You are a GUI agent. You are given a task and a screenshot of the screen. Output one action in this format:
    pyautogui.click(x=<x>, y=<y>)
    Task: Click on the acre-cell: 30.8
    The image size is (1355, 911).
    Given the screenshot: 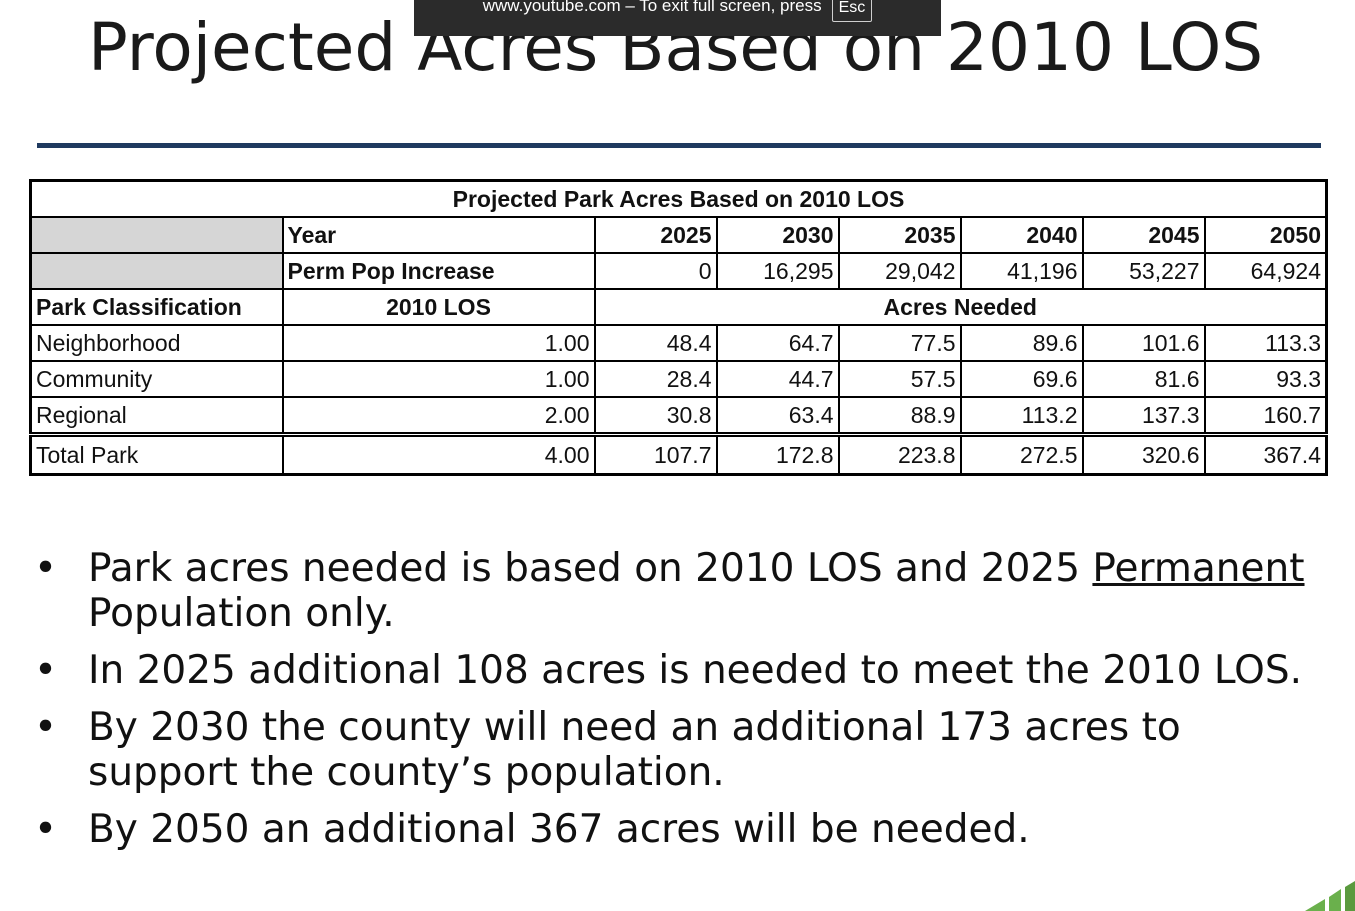 What is the action you would take?
    pyautogui.click(x=655, y=416)
    